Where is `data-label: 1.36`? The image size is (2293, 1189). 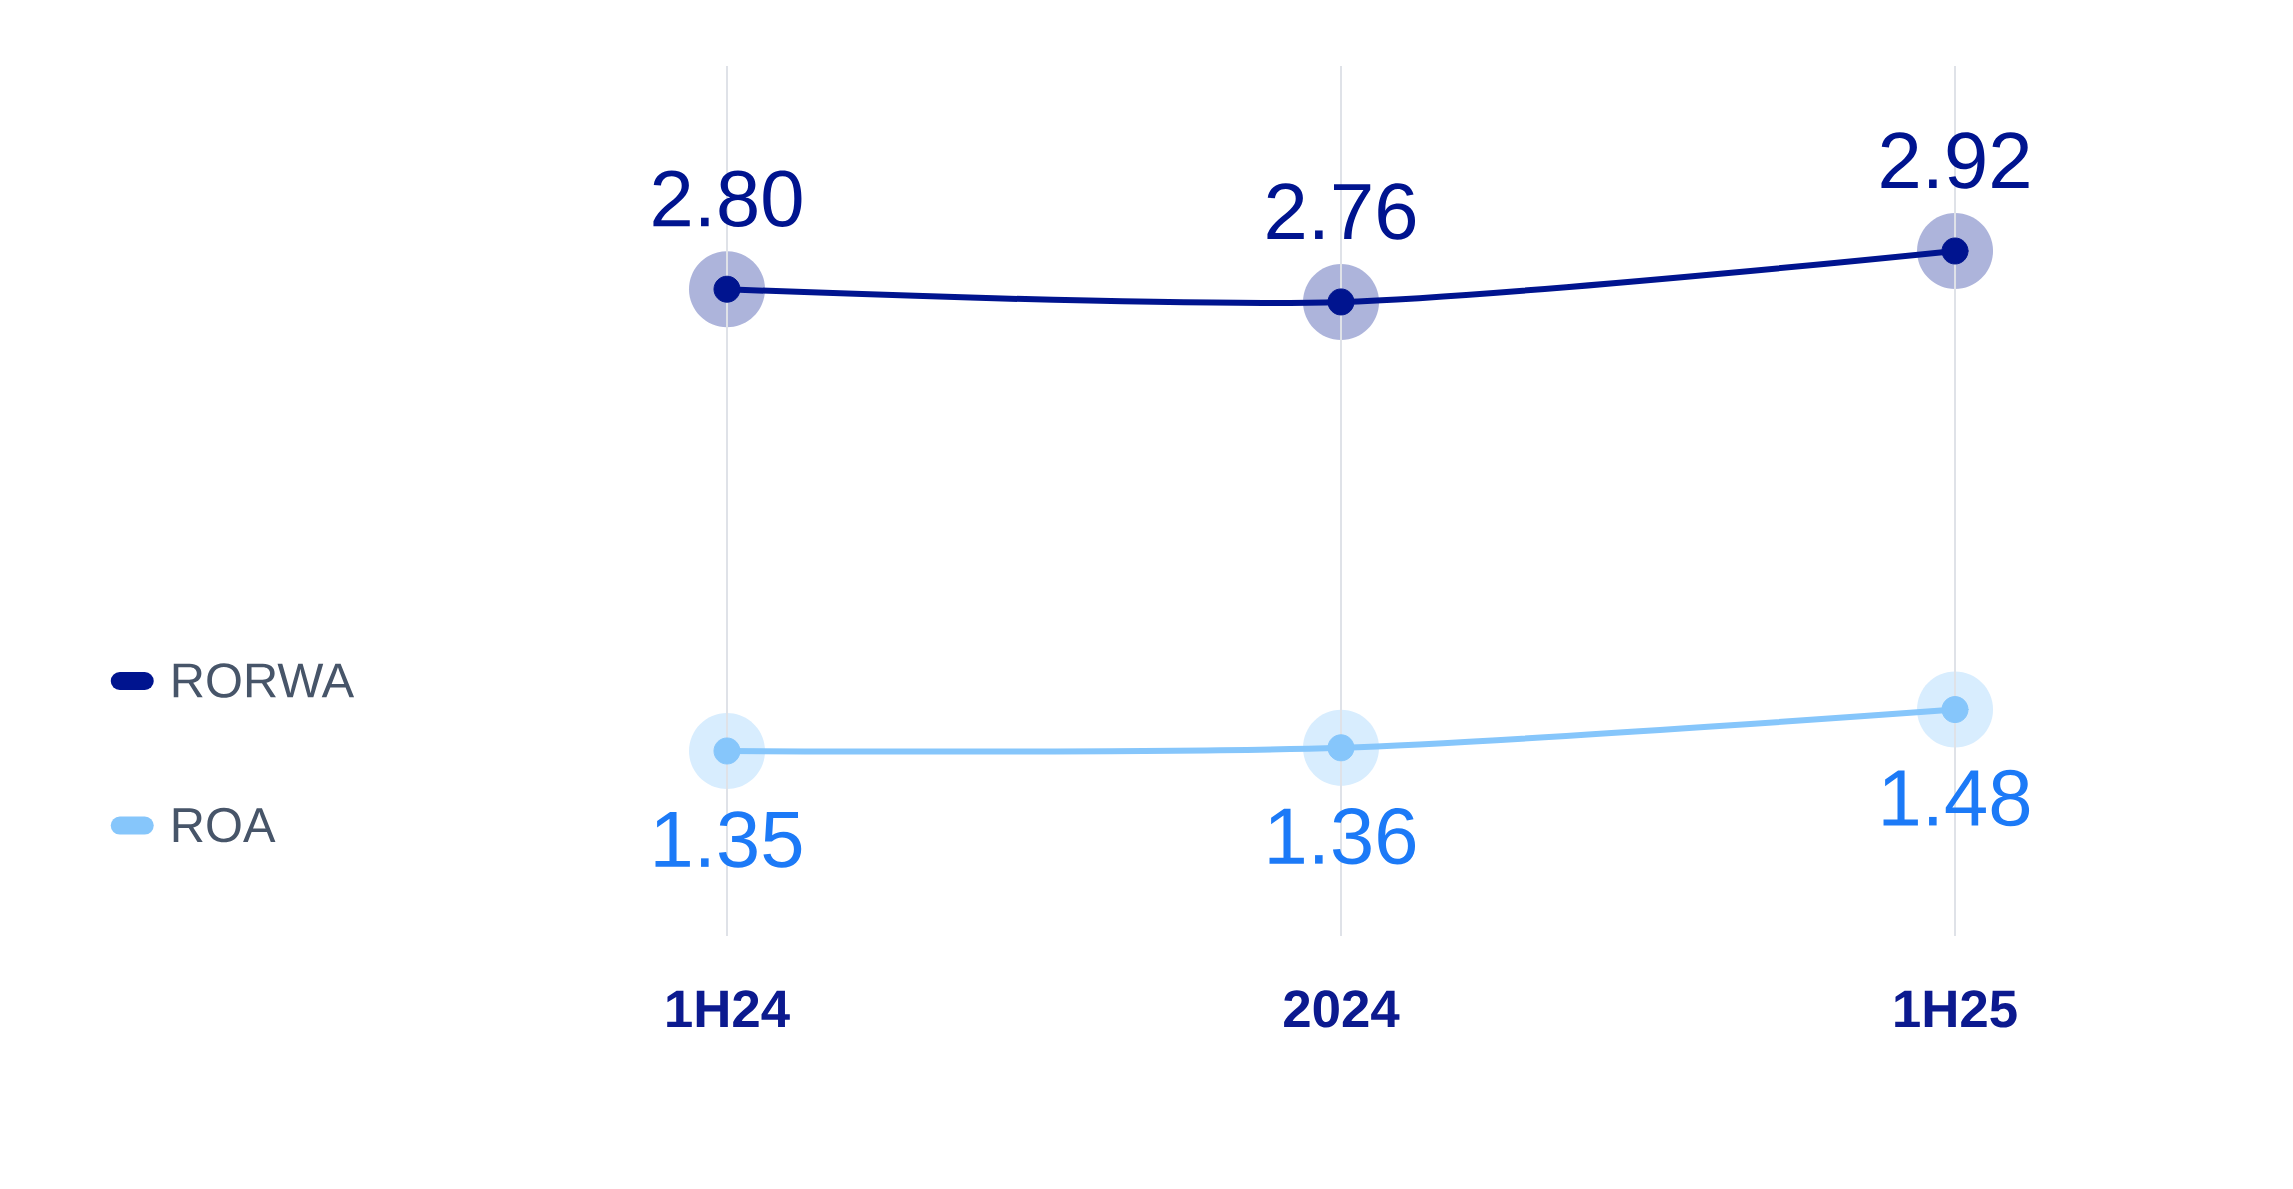 data-label: 1.36 is located at coordinates (1342, 836).